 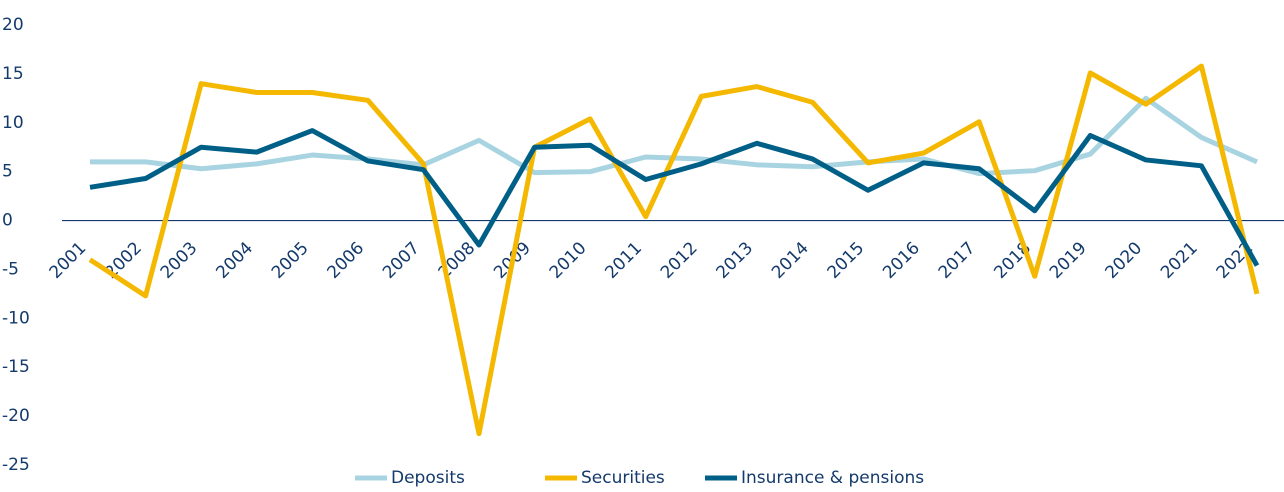 What do you see at coordinates (13, 123) in the screenshot?
I see `y-tick-label: 10` at bounding box center [13, 123].